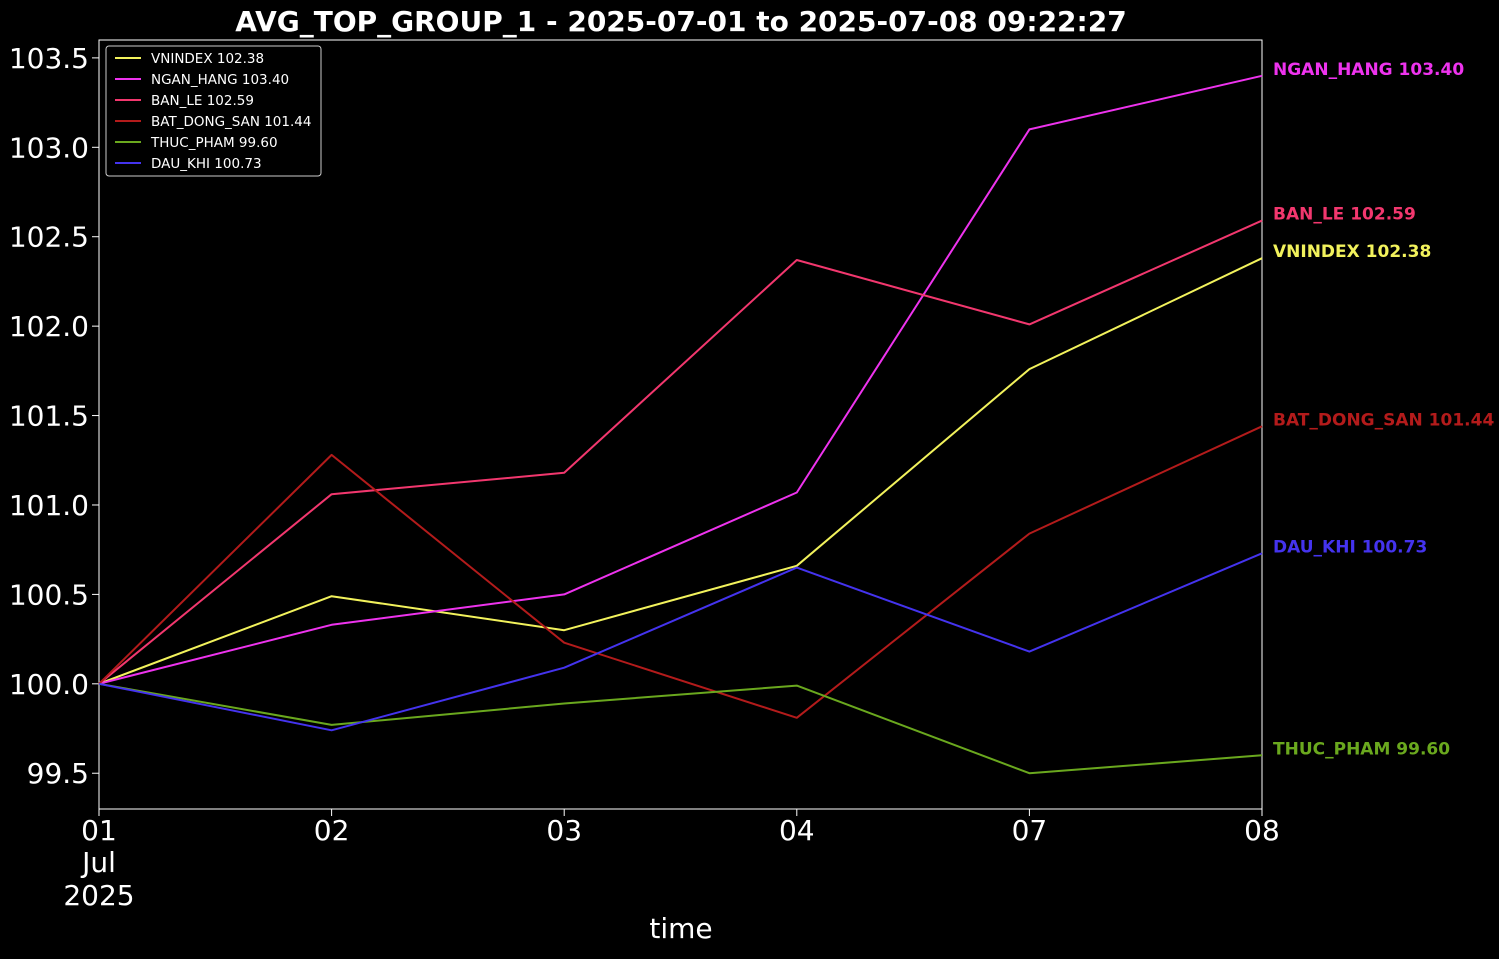 The height and width of the screenshot is (959, 1499). What do you see at coordinates (214, 143) in the screenshot?
I see `legend-label: THUC_PHAM 99.60` at bounding box center [214, 143].